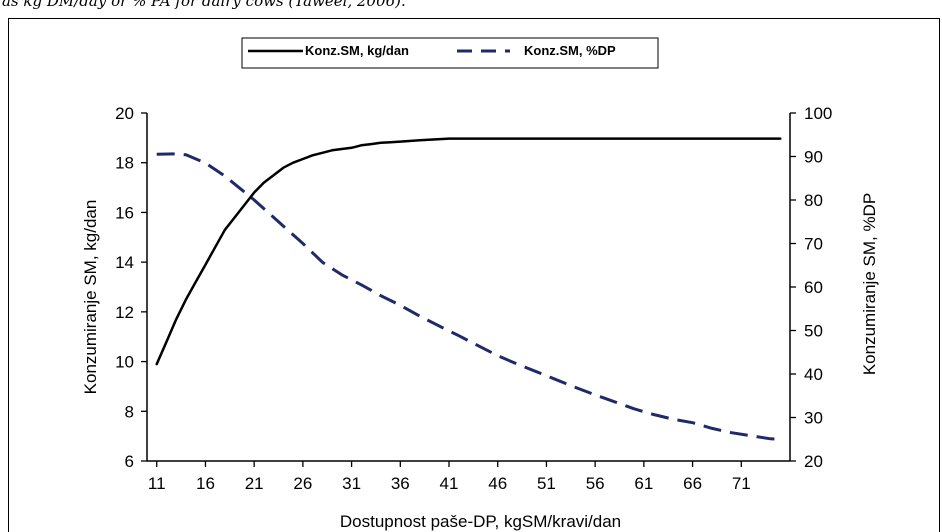 This screenshot has width=942, height=532. What do you see at coordinates (124, 262) in the screenshot?
I see `y-left-tick-label: 14` at bounding box center [124, 262].